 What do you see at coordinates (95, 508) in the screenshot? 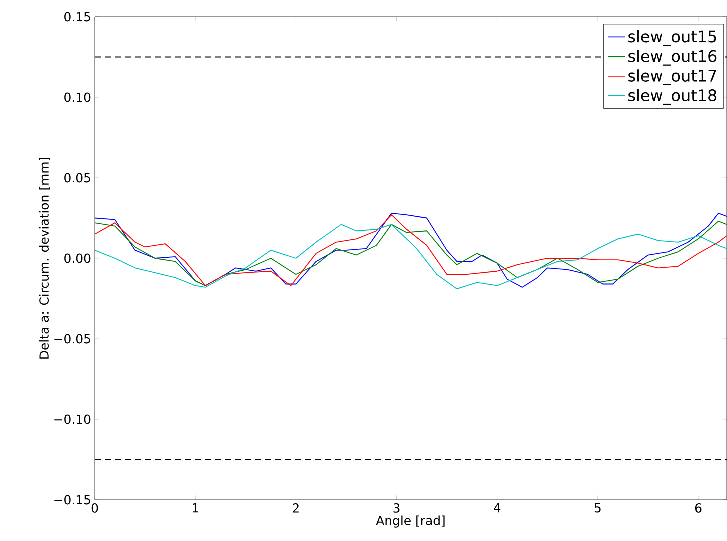
I see `x-tick-label: 0` at bounding box center [95, 508].